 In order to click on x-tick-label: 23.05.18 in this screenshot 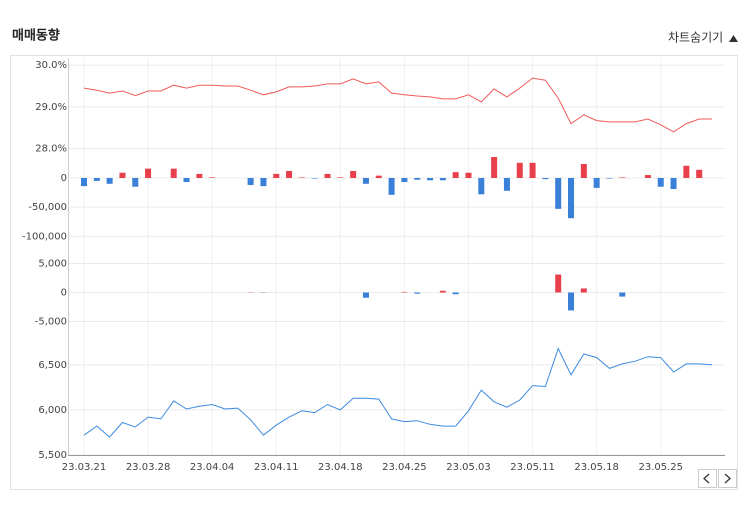, I will do `click(596, 467)`.